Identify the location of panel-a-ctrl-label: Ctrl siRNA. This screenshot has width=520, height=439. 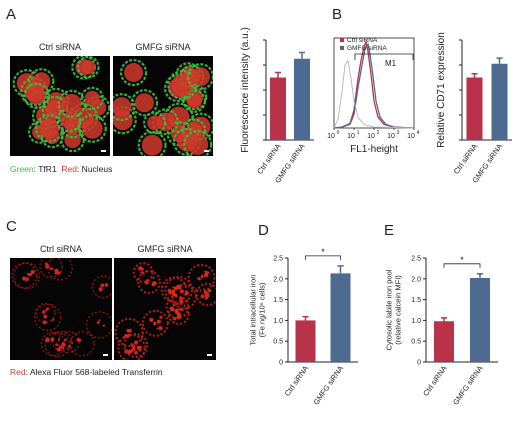
(60, 47).